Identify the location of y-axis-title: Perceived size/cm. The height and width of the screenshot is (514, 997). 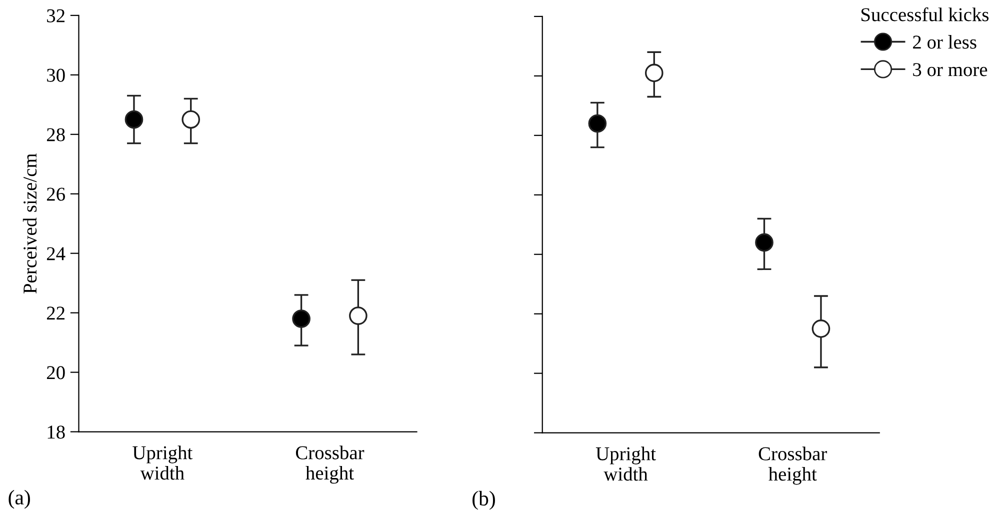
(29, 223).